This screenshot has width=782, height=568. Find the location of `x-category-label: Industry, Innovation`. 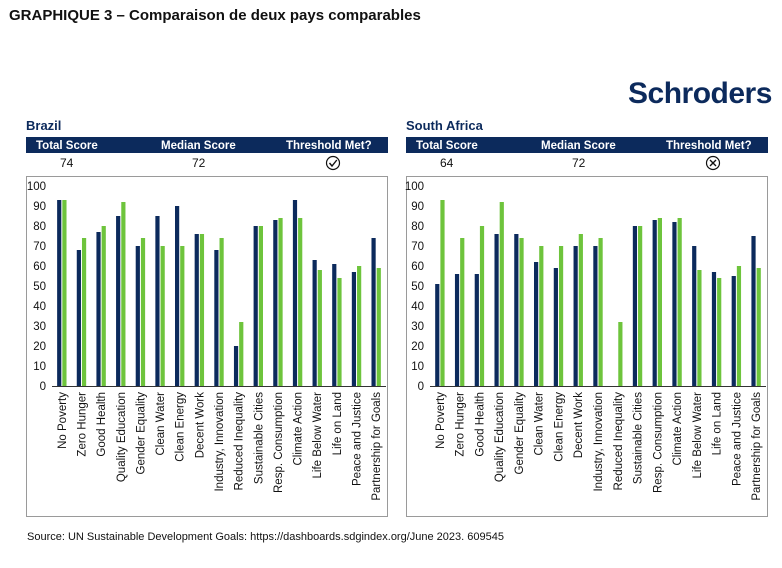

x-category-label: Industry, Innovation is located at coordinates (599, 442).